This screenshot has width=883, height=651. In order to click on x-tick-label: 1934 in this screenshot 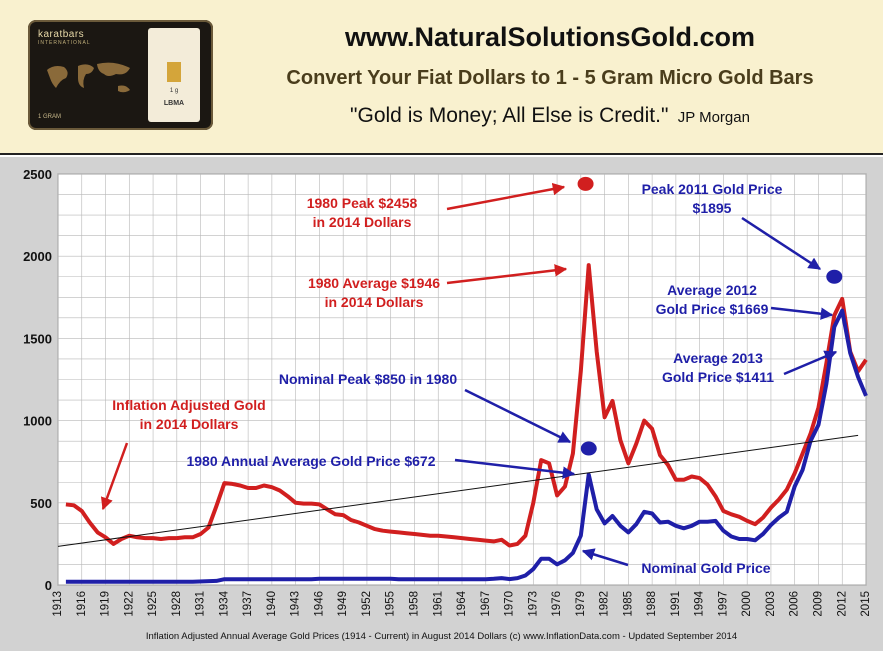, I will do `click(224, 603)`.